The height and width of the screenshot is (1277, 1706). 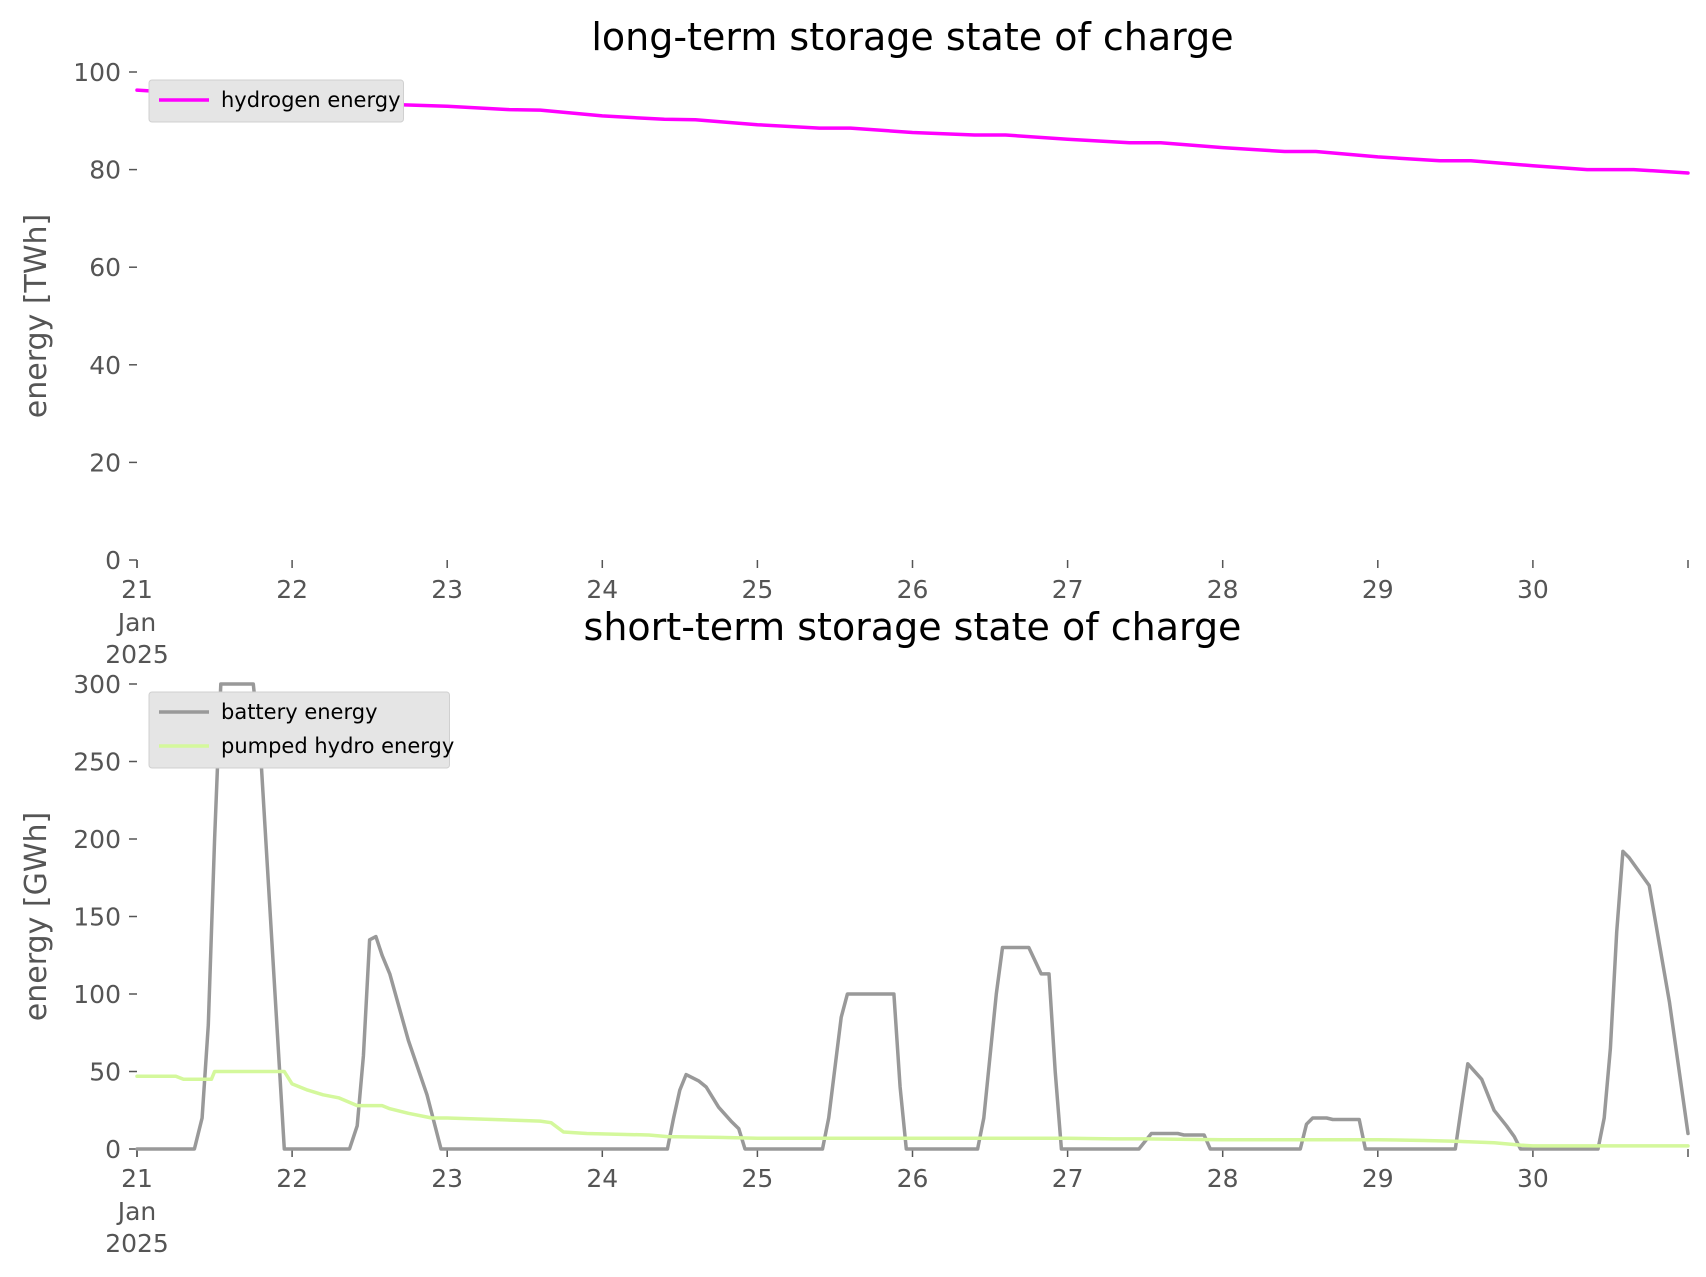 I want to click on short-term-x-tick-date-label: Jan, so click(x=136, y=1211).